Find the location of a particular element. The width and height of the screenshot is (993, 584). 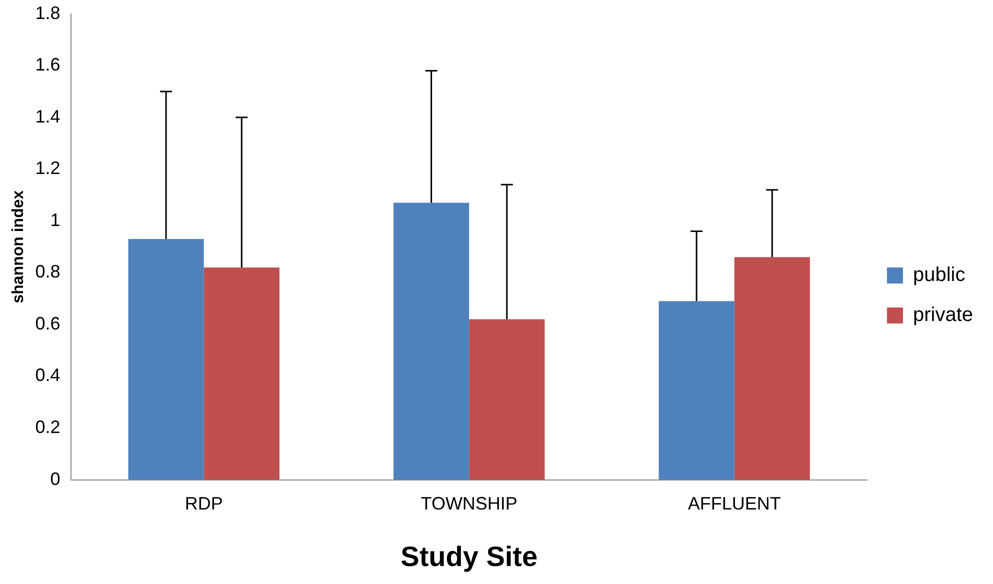

x-tick-label: RDP is located at coordinates (203, 504).